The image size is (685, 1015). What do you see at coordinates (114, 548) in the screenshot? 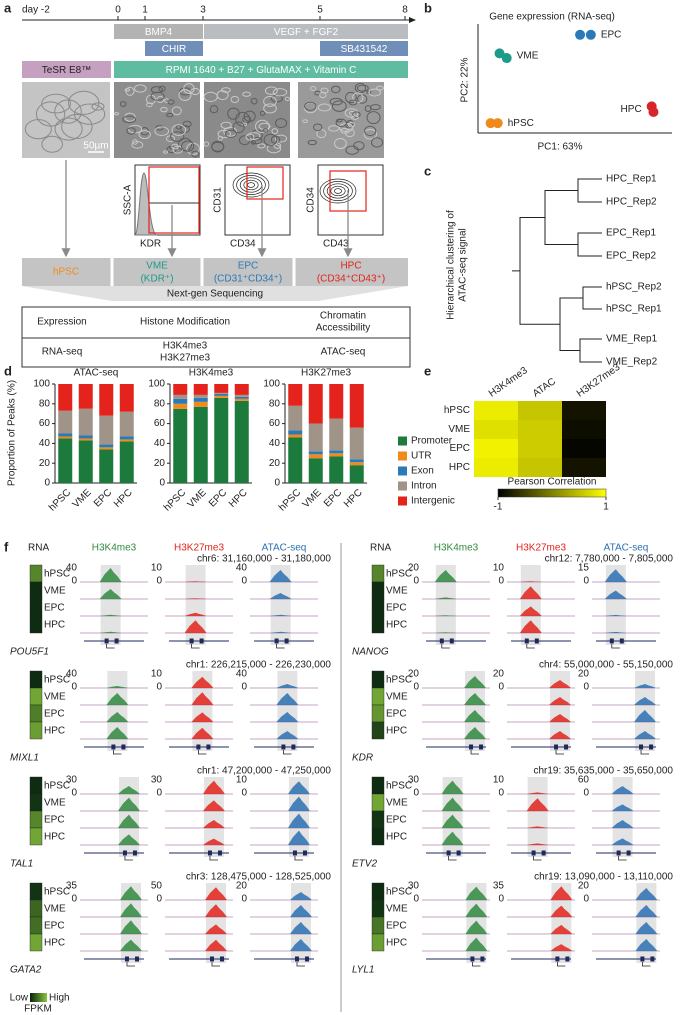
I see `column-header: H3K4me3` at bounding box center [114, 548].